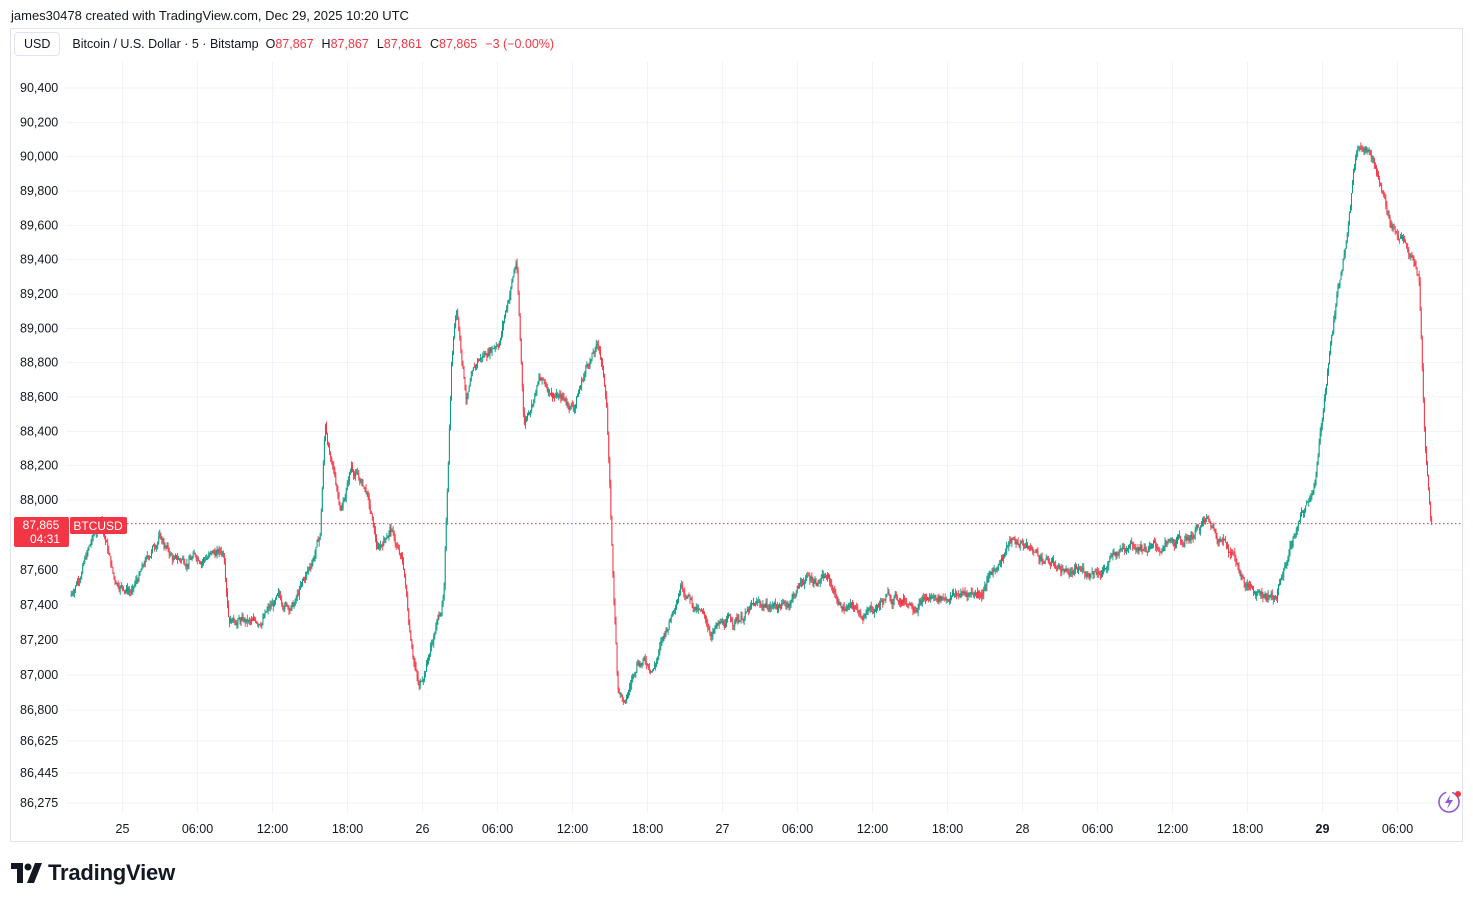  What do you see at coordinates (37, 44) in the screenshot?
I see `currency-button: USD` at bounding box center [37, 44].